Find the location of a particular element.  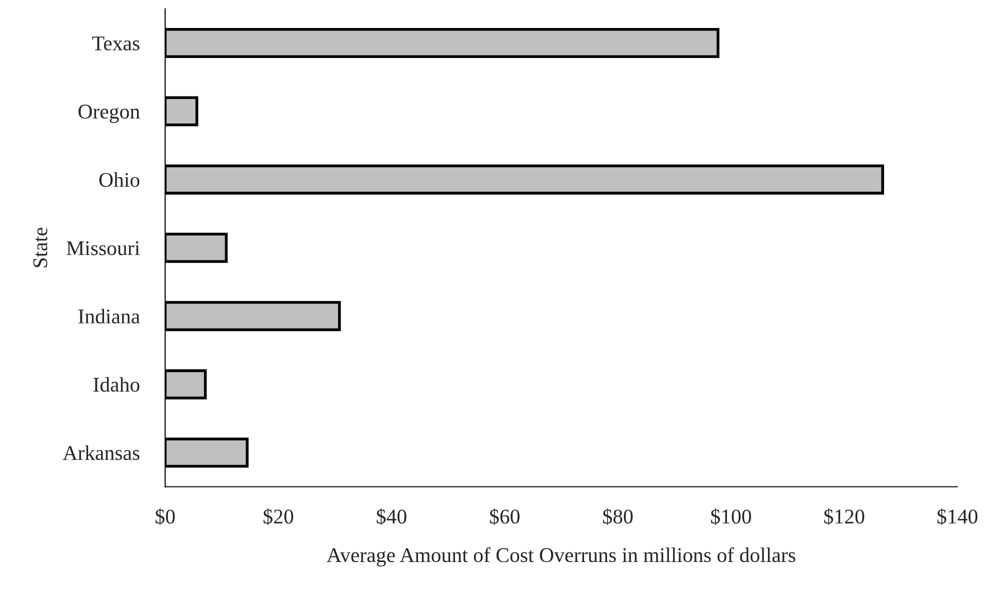

x-tick-label: $40 is located at coordinates (391, 517).